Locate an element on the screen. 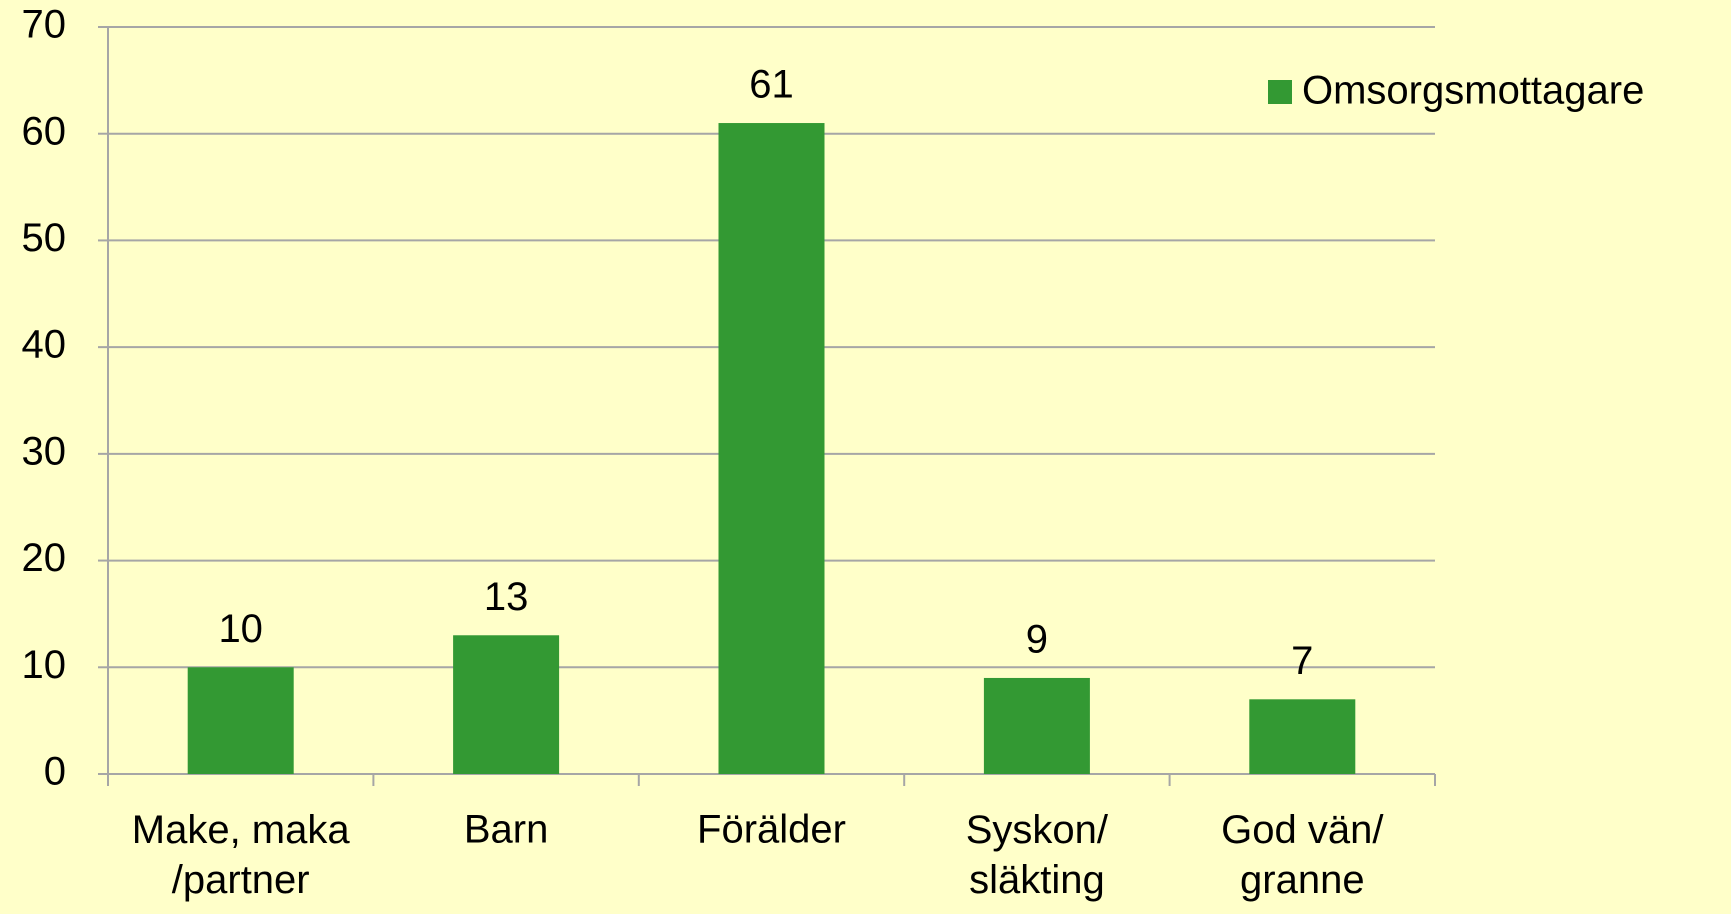  x-tick-label: Barn is located at coordinates (506, 830).